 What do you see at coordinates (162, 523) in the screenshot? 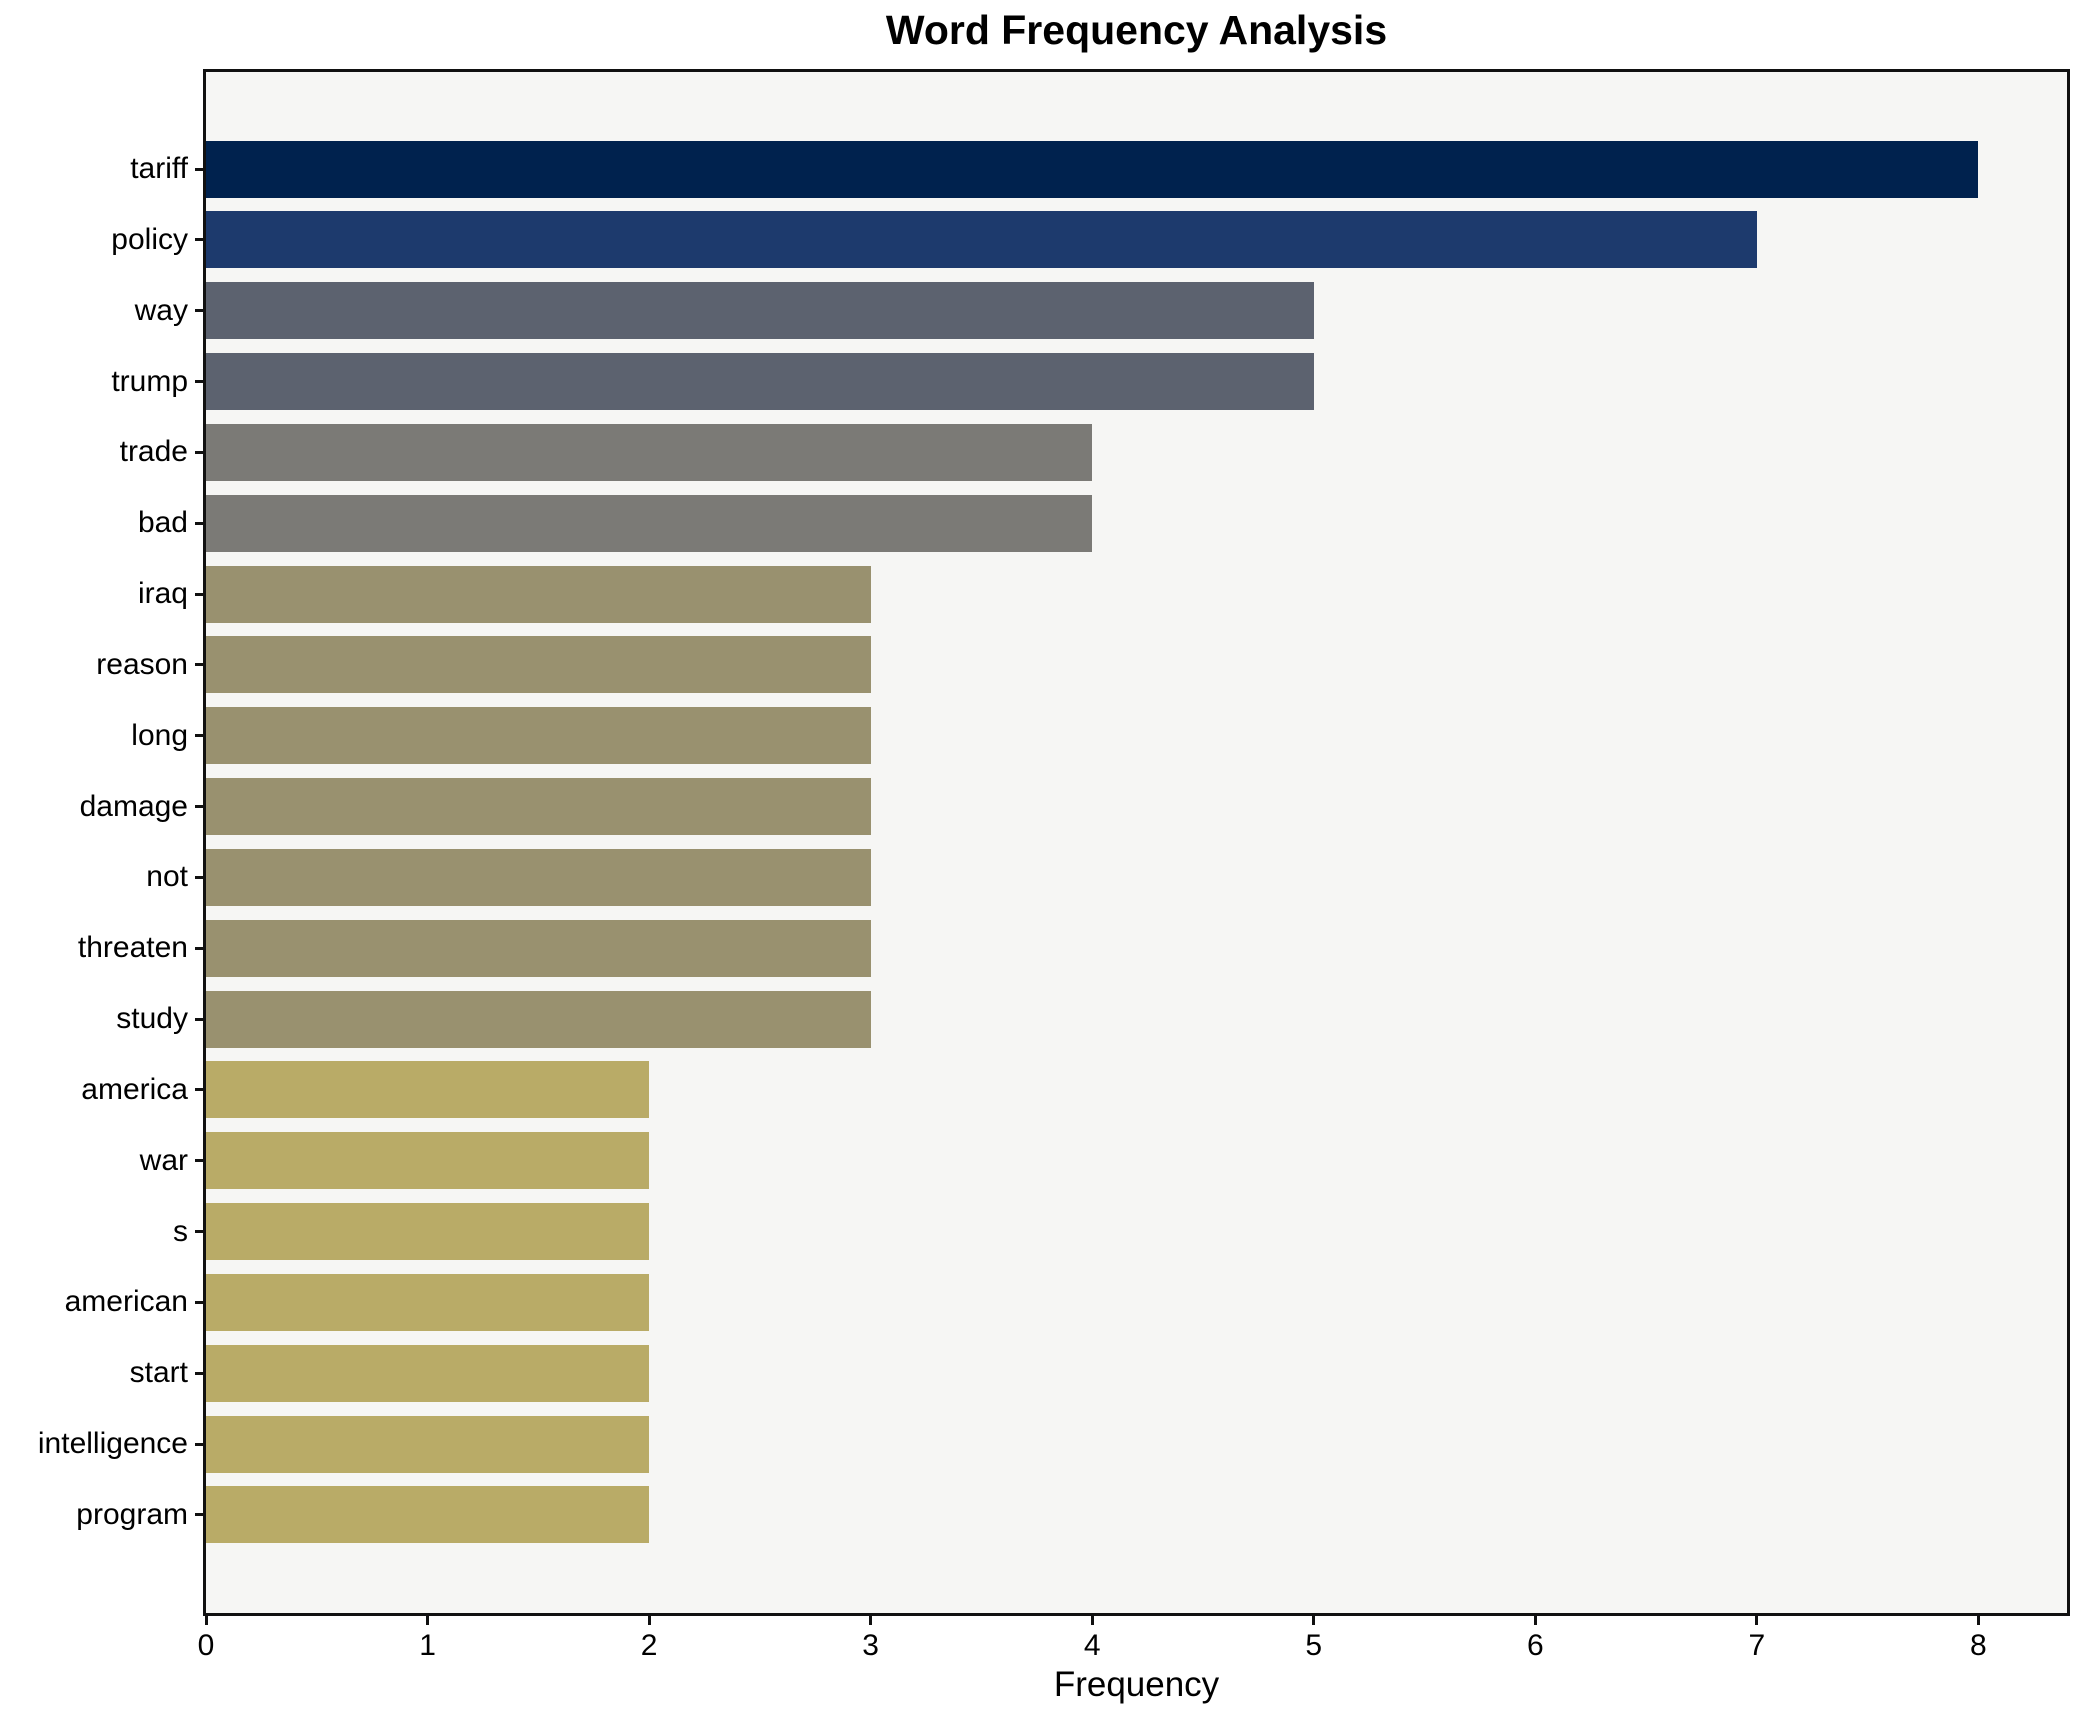
I see `y-tick-label: bad` at bounding box center [162, 523].